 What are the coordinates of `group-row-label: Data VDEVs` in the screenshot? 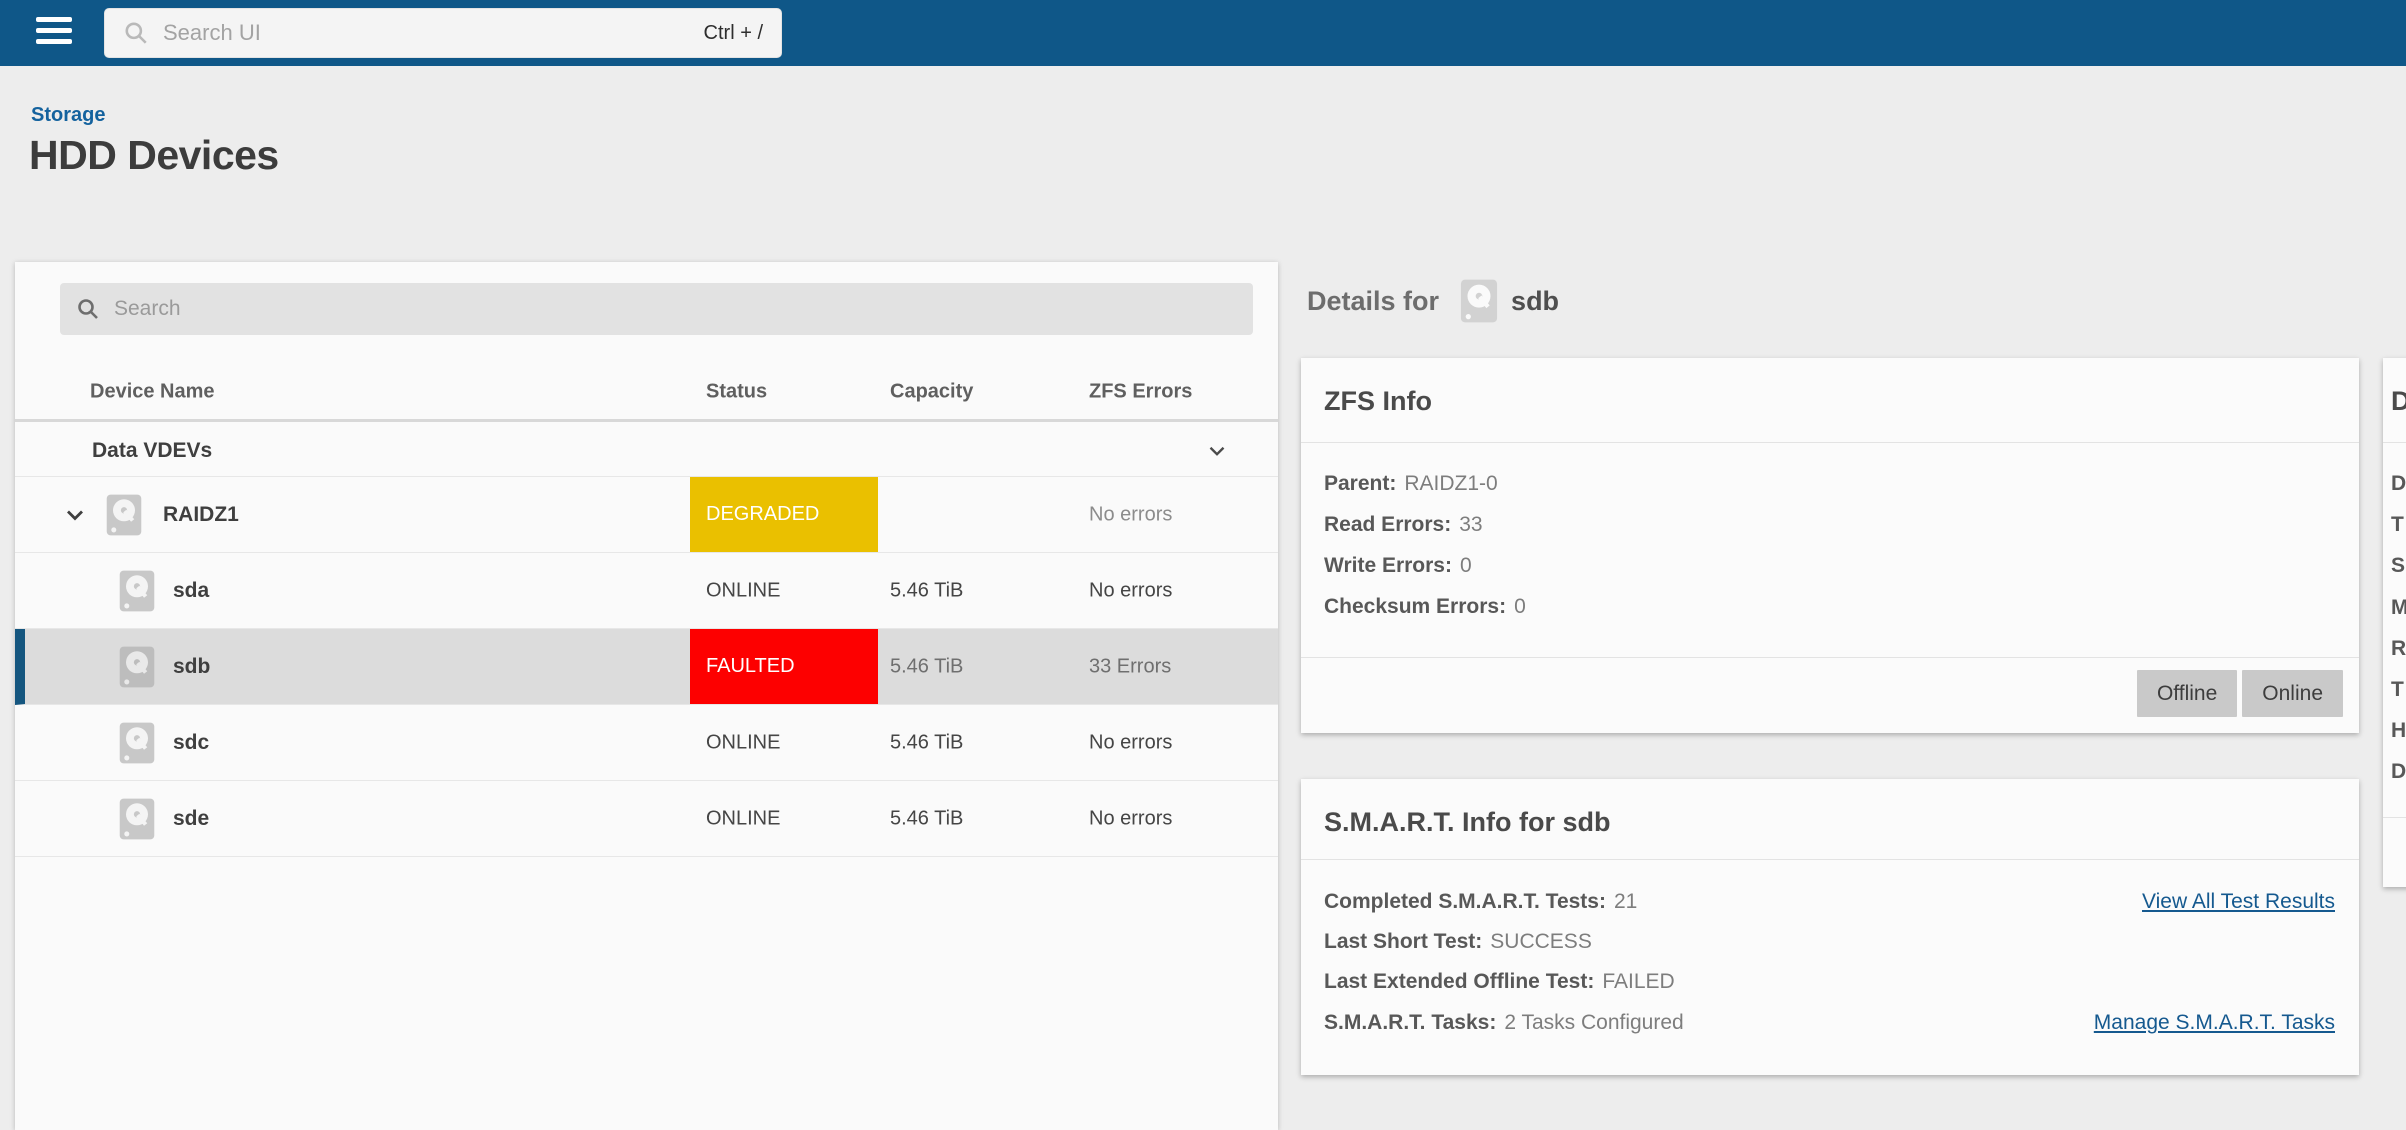 It's located at (152, 450).